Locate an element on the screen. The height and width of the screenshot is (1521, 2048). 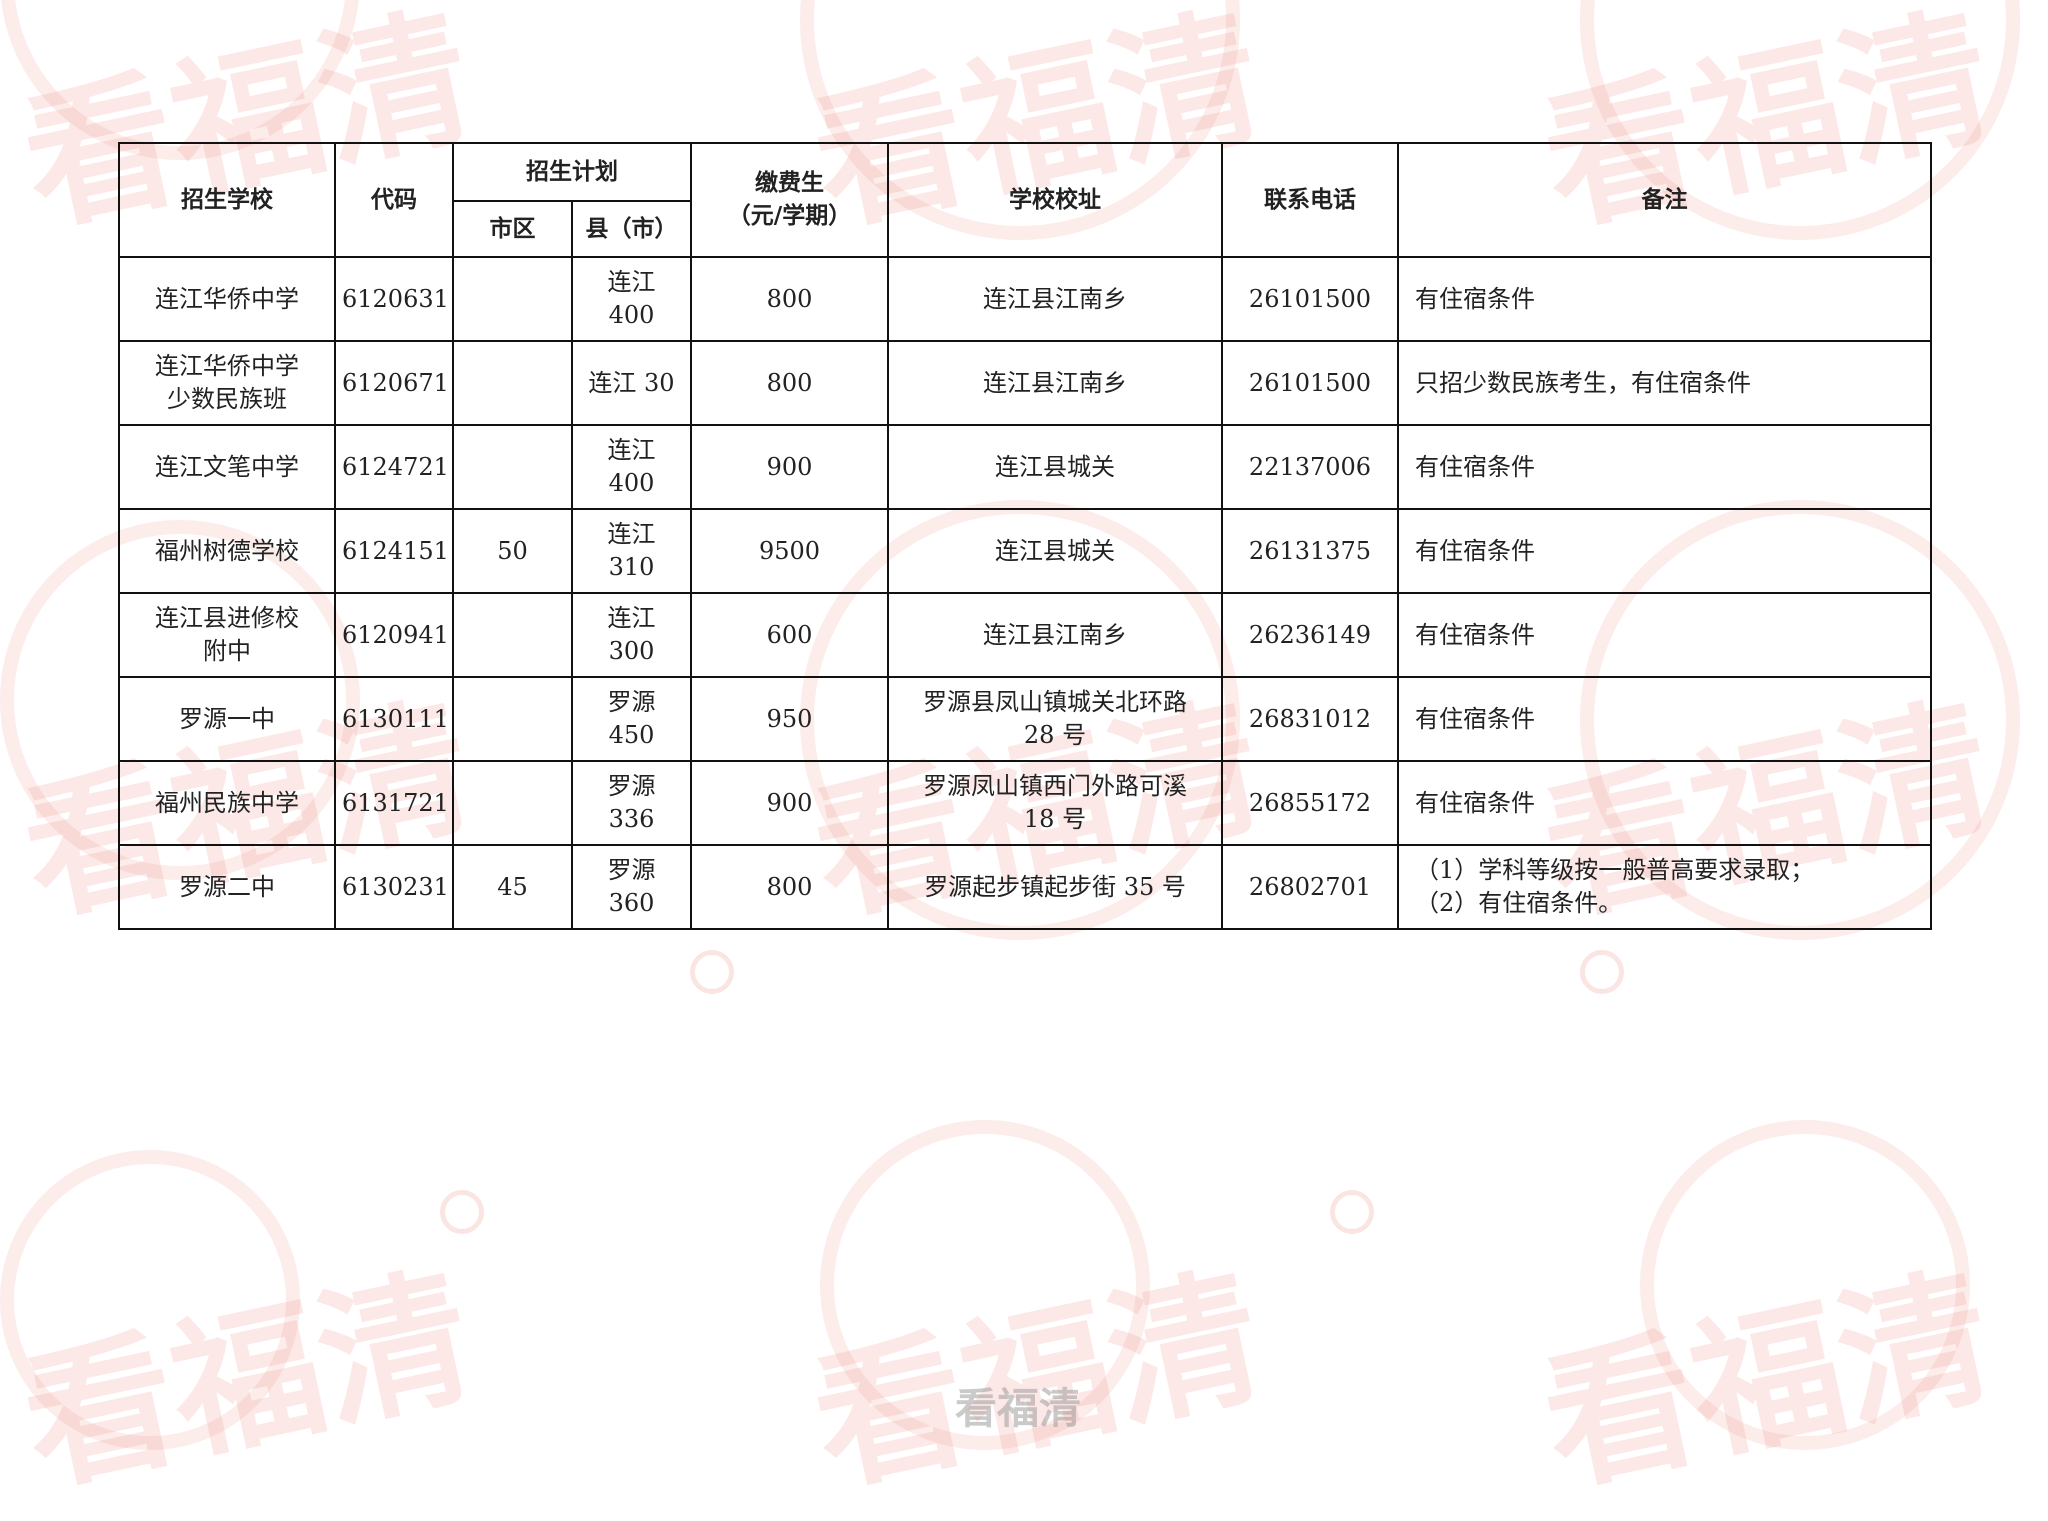
cell-code: 6120941 is located at coordinates (394, 635).